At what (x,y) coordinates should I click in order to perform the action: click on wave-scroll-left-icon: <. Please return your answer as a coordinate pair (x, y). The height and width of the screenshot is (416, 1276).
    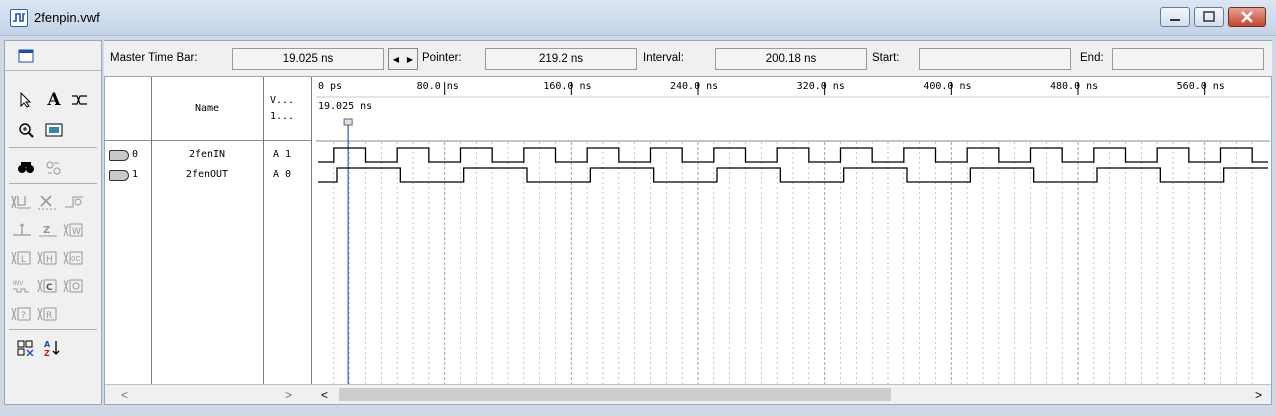
    Looking at the image, I should click on (325, 395).